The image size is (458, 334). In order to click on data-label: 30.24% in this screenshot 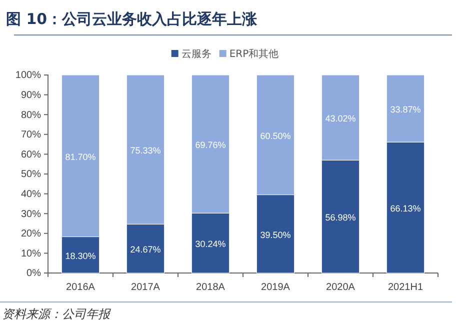, I will do `click(210, 244)`.